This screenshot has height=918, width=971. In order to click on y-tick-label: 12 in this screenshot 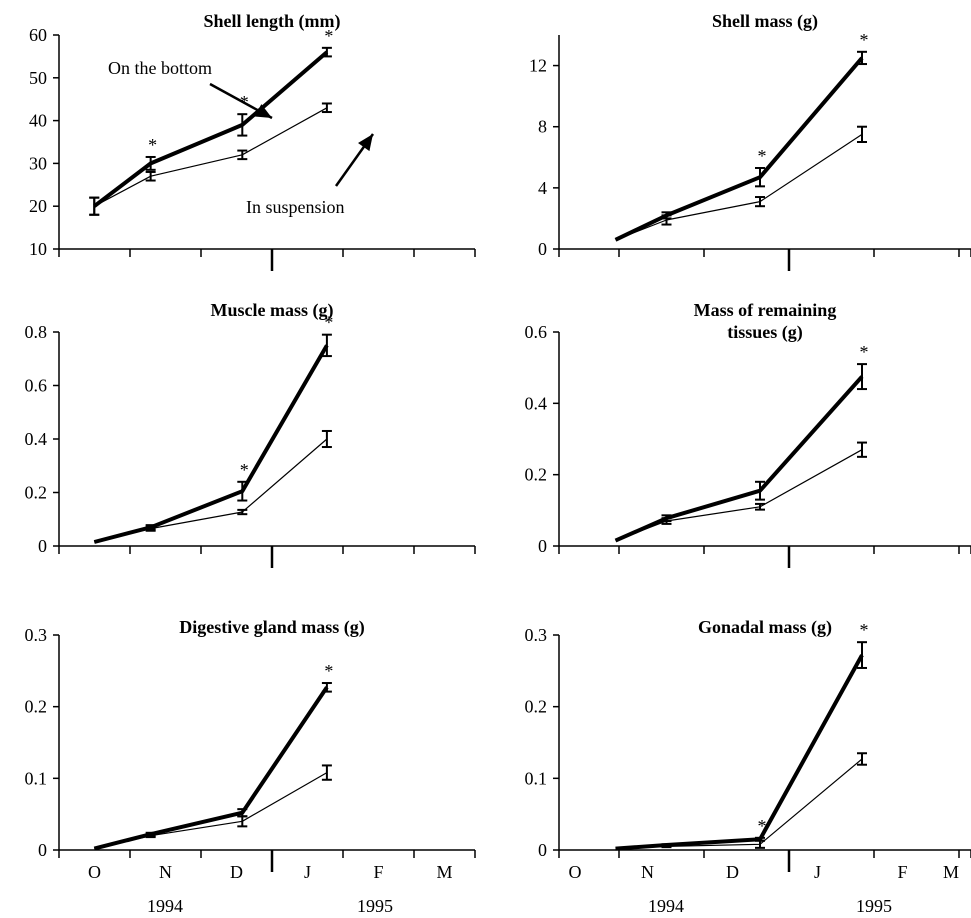, I will do `click(538, 66)`.